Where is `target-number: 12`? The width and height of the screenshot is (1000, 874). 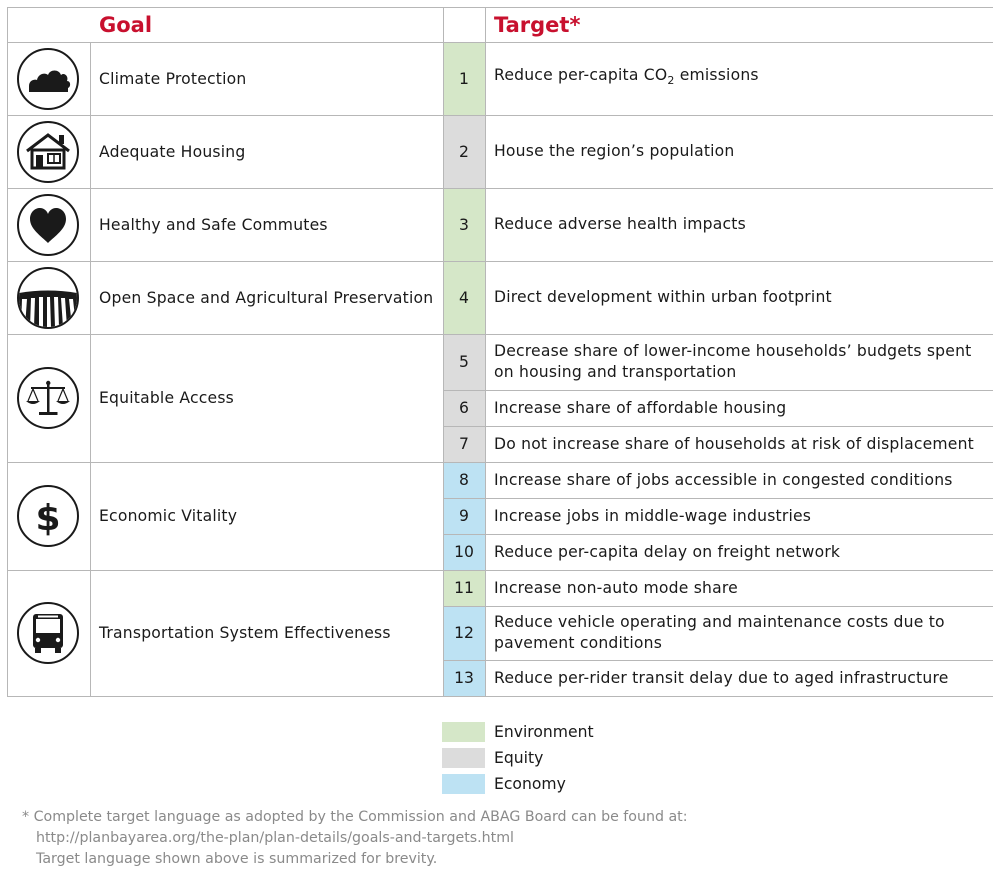 target-number: 12 is located at coordinates (464, 633).